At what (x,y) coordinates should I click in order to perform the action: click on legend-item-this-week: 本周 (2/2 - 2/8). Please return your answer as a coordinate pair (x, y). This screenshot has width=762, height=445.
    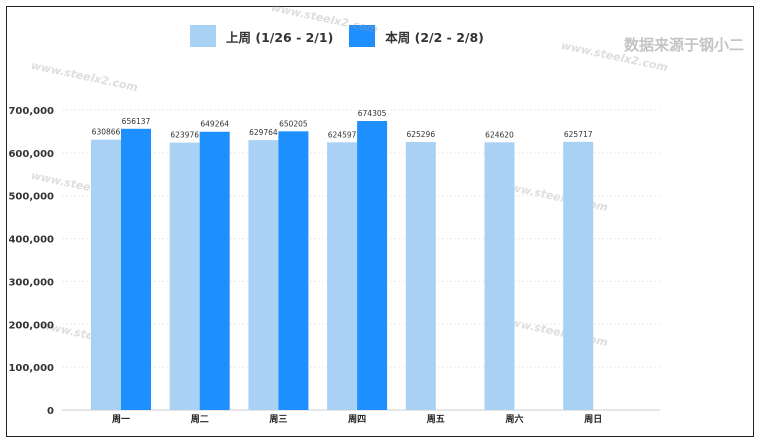
    Looking at the image, I should click on (416, 36).